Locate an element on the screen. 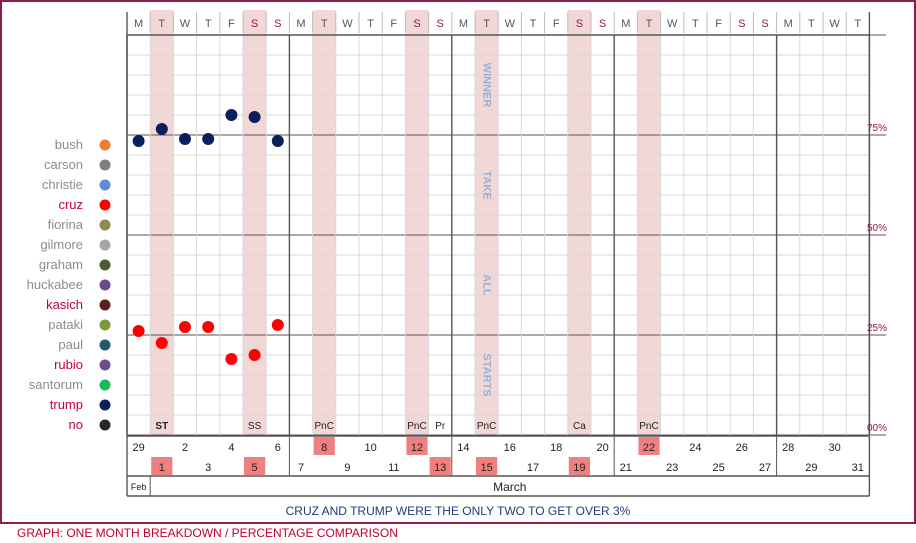 Image resolution: width=916 pixels, height=543 pixels. date-number: 27 is located at coordinates (765, 468).